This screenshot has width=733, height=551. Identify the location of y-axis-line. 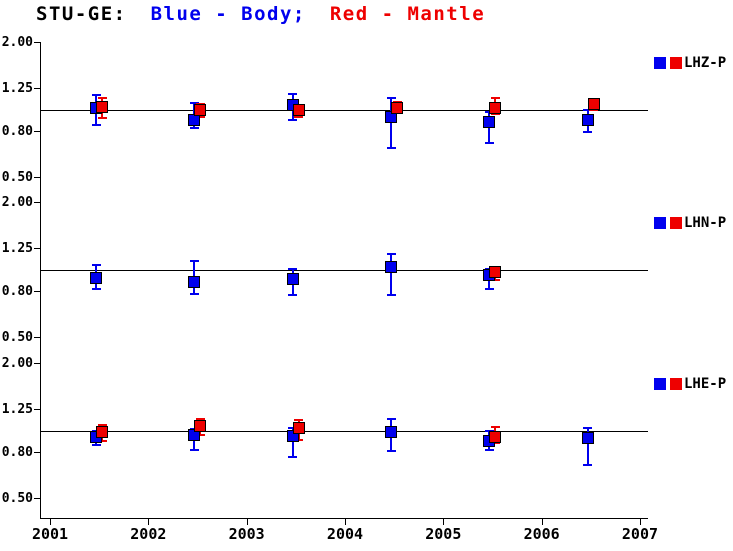
(40, 280).